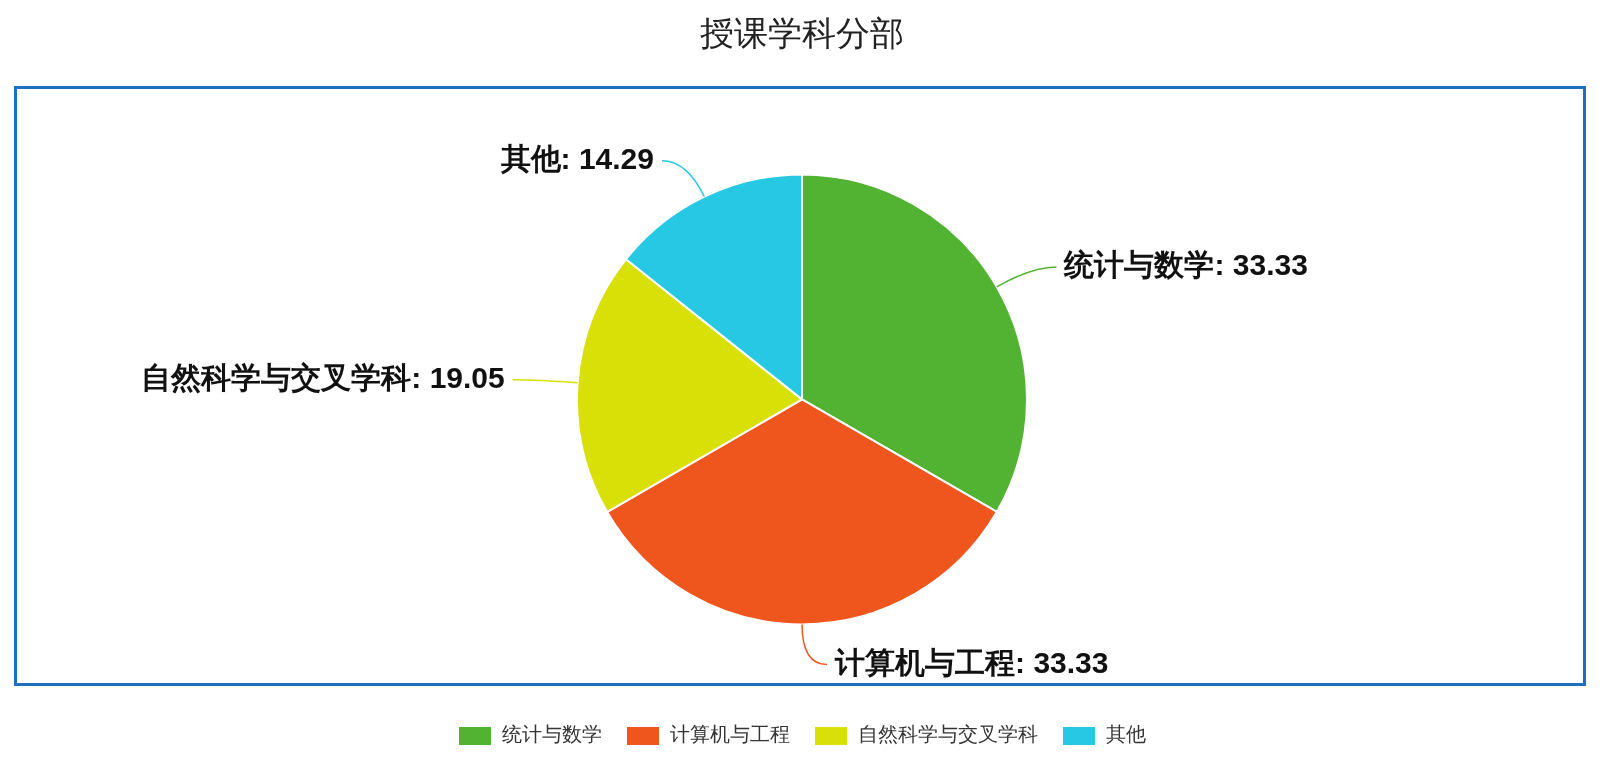  What do you see at coordinates (802, 33) in the screenshot?
I see `chart-title: 授课学科分部` at bounding box center [802, 33].